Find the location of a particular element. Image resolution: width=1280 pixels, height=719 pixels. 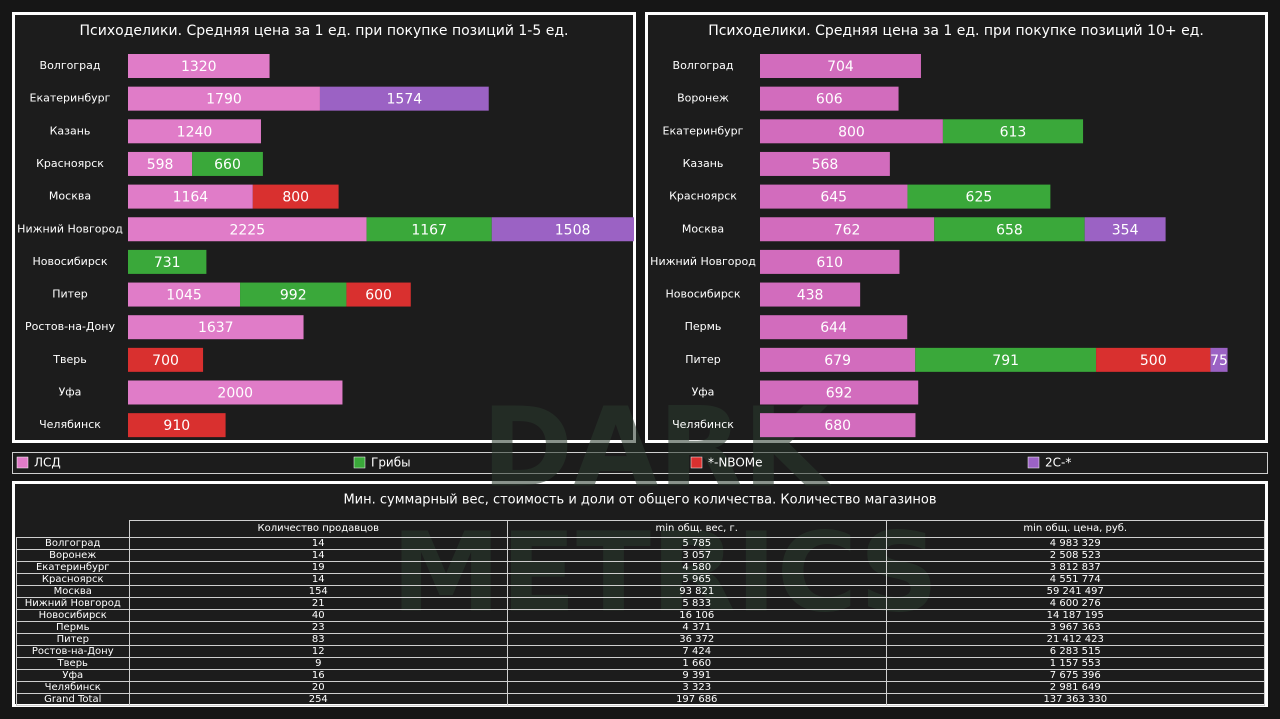

cell: 5 965 is located at coordinates (697, 579).